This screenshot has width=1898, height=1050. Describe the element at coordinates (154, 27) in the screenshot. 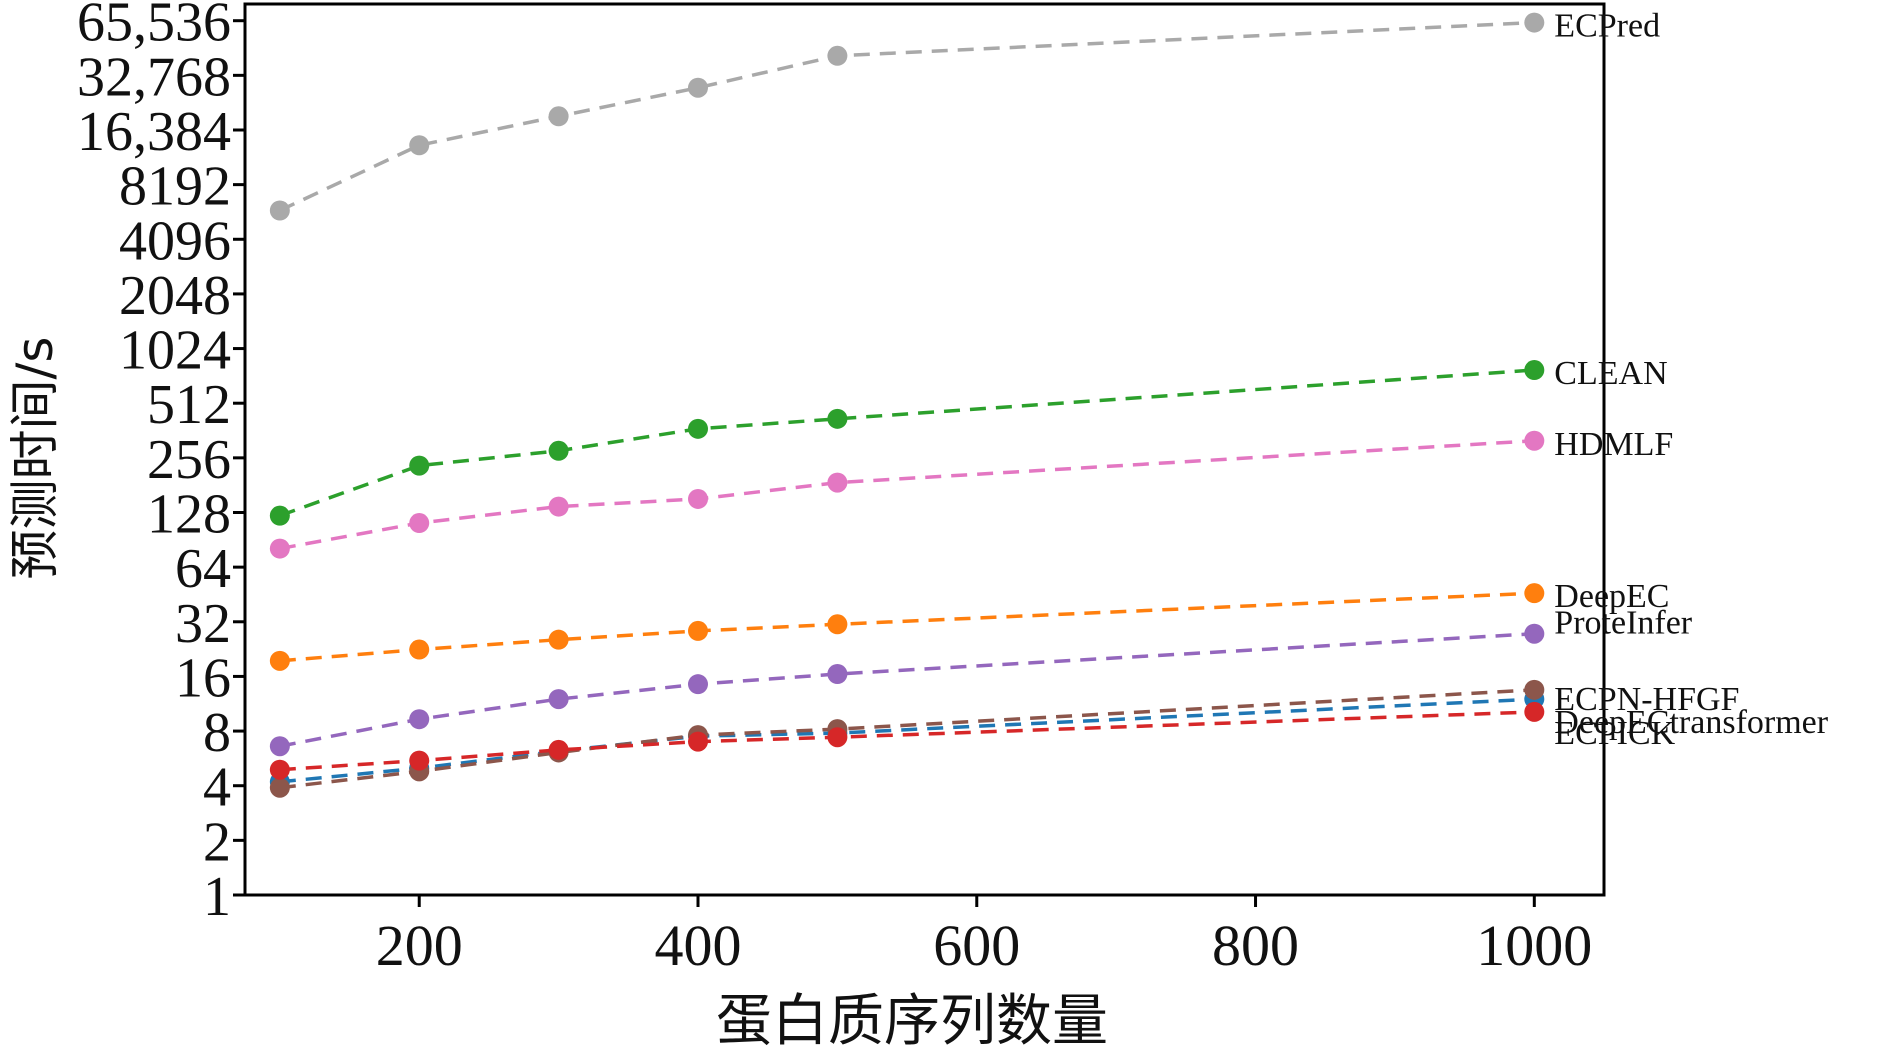

I see `y-tick-label: 65,536` at that location.